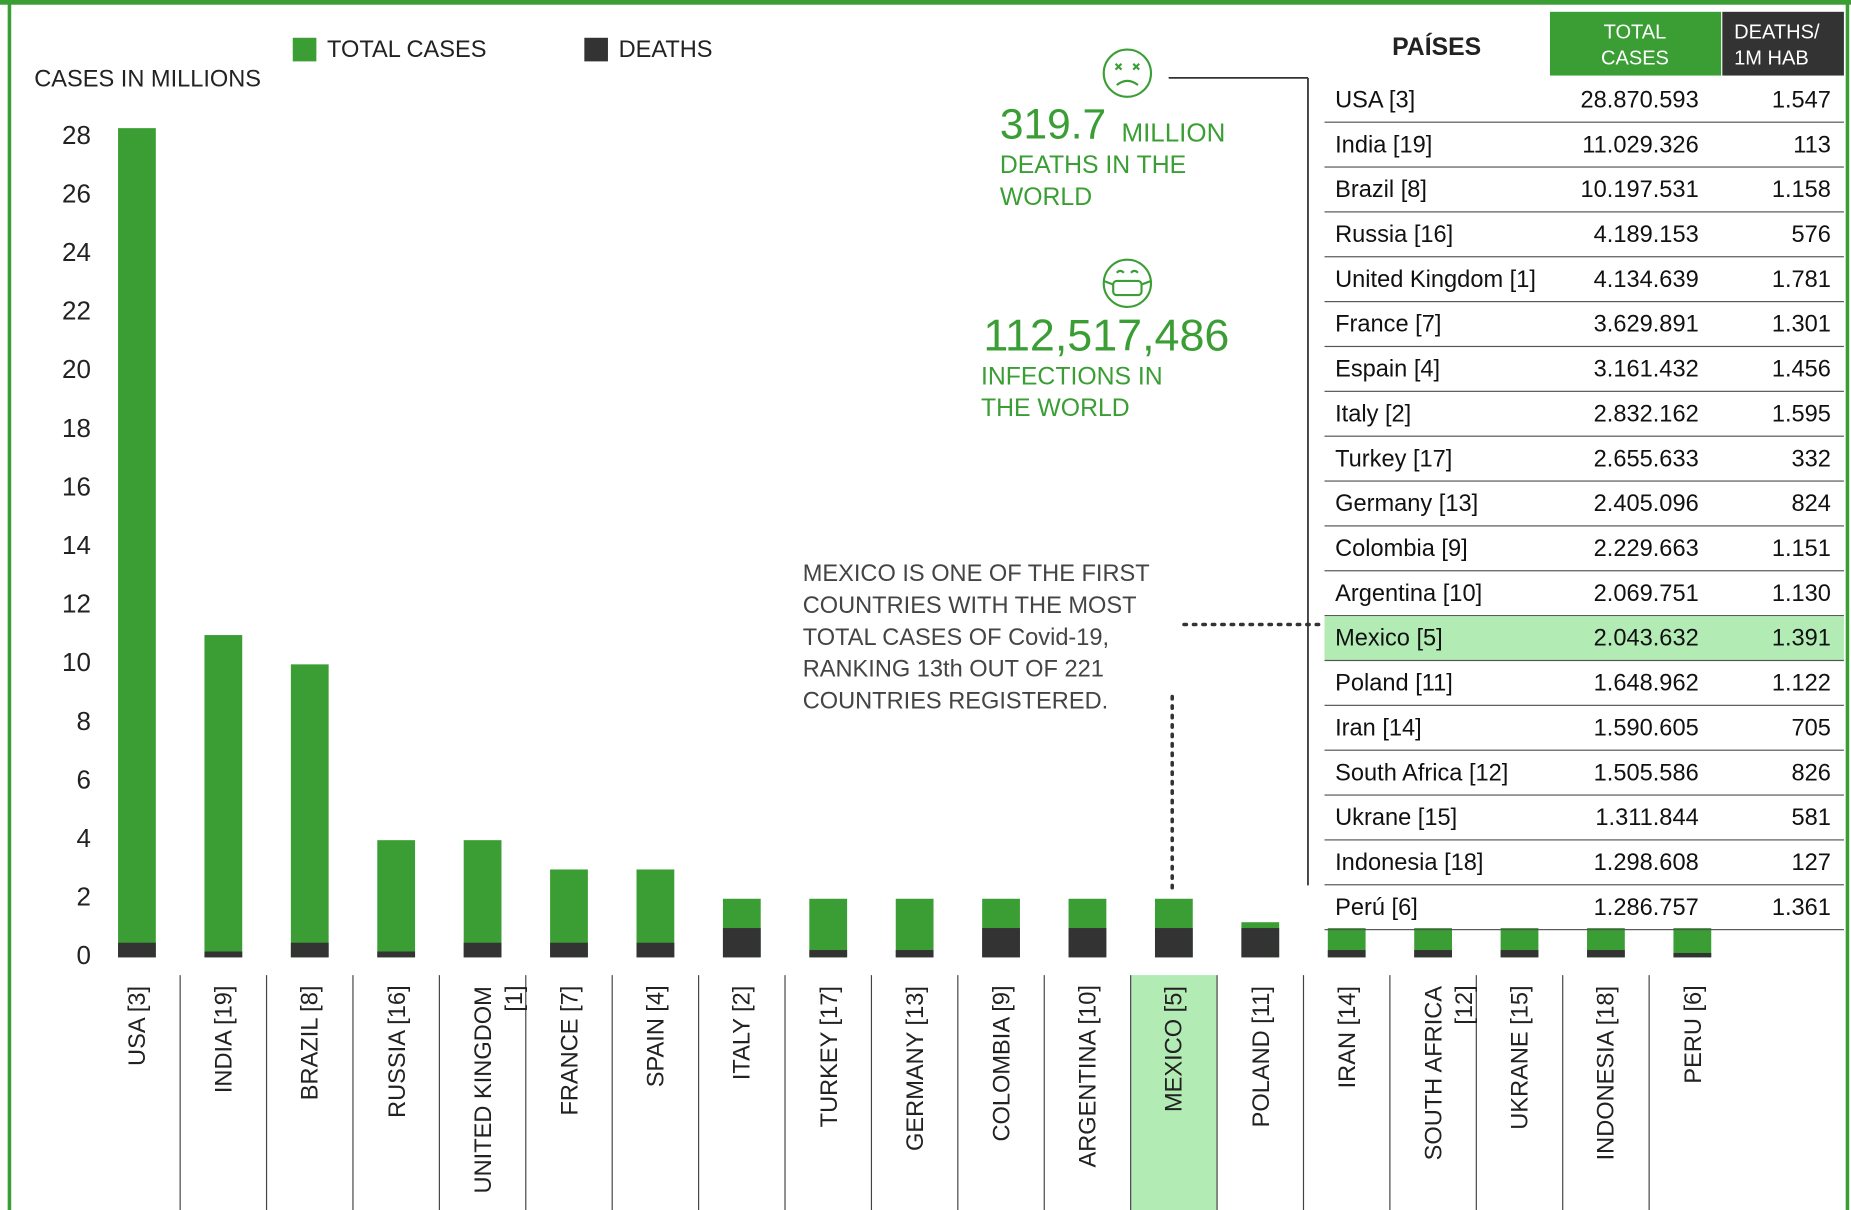  What do you see at coordinates (1777, 32) in the screenshot?
I see `table-header: DEATHS/` at bounding box center [1777, 32].